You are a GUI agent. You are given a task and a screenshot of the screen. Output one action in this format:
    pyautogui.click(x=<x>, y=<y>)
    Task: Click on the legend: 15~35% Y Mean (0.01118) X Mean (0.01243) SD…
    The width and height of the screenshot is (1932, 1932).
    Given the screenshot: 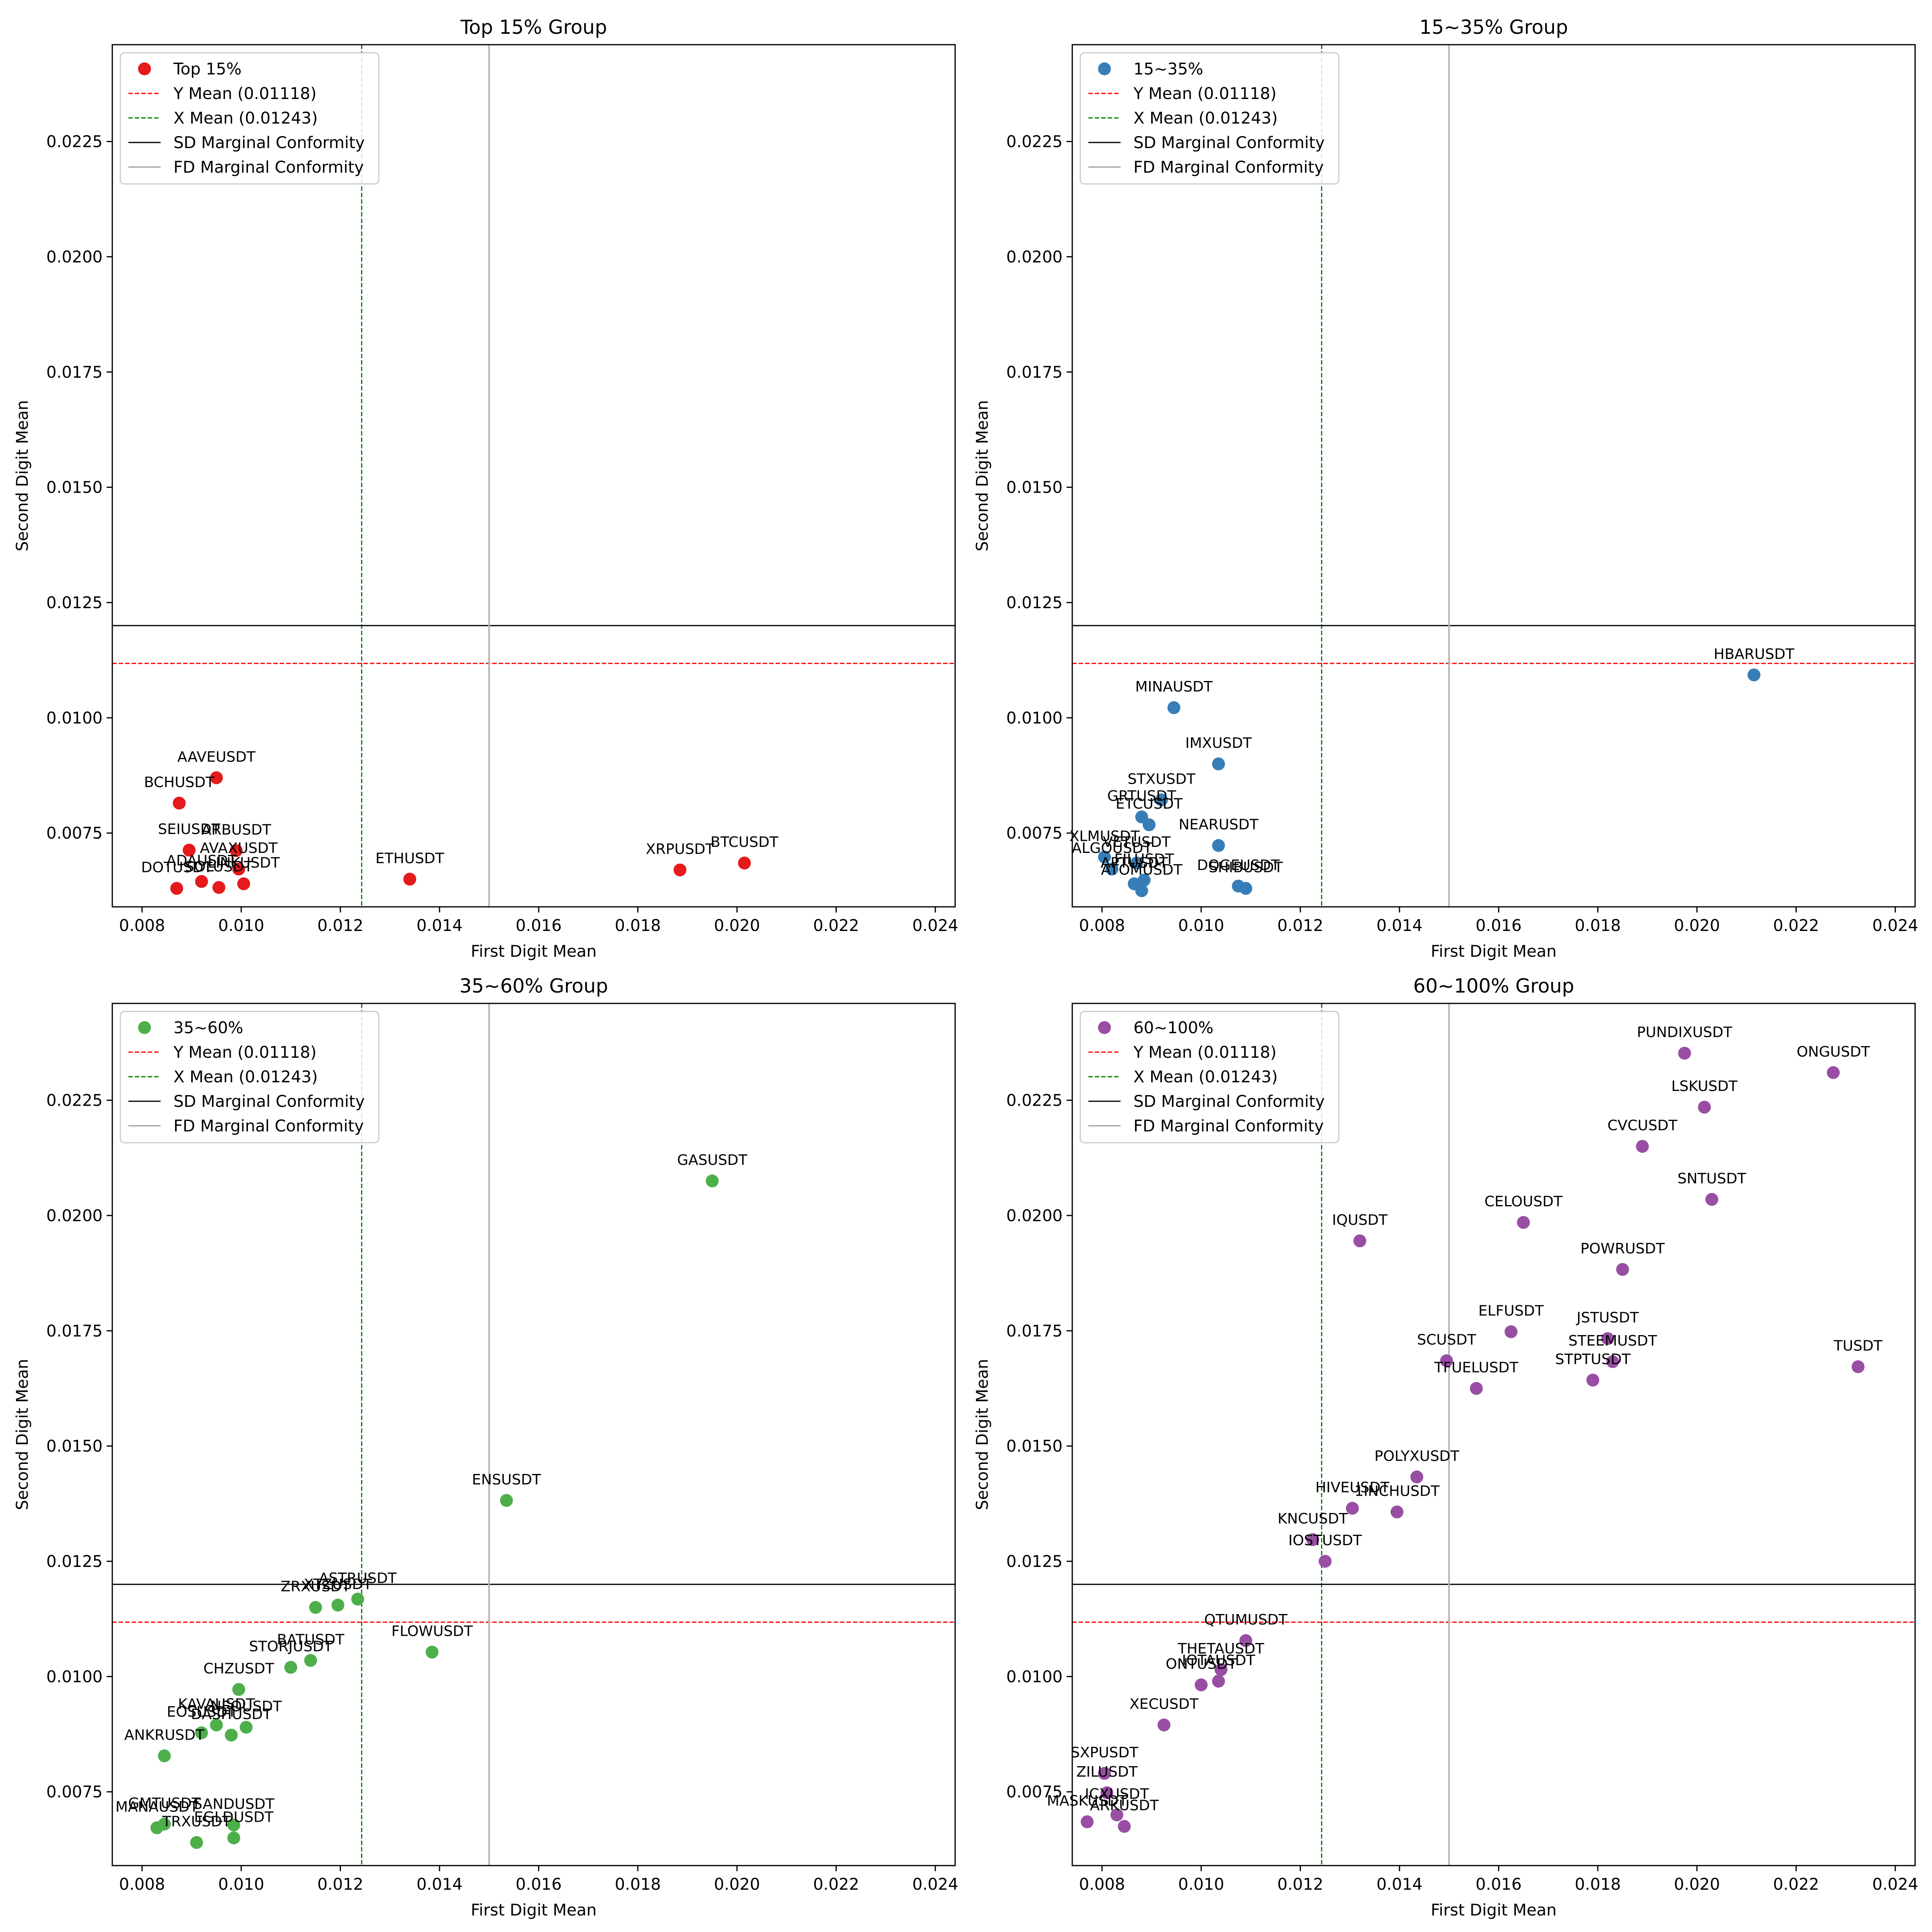 What is the action you would take?
    pyautogui.click(x=1210, y=118)
    